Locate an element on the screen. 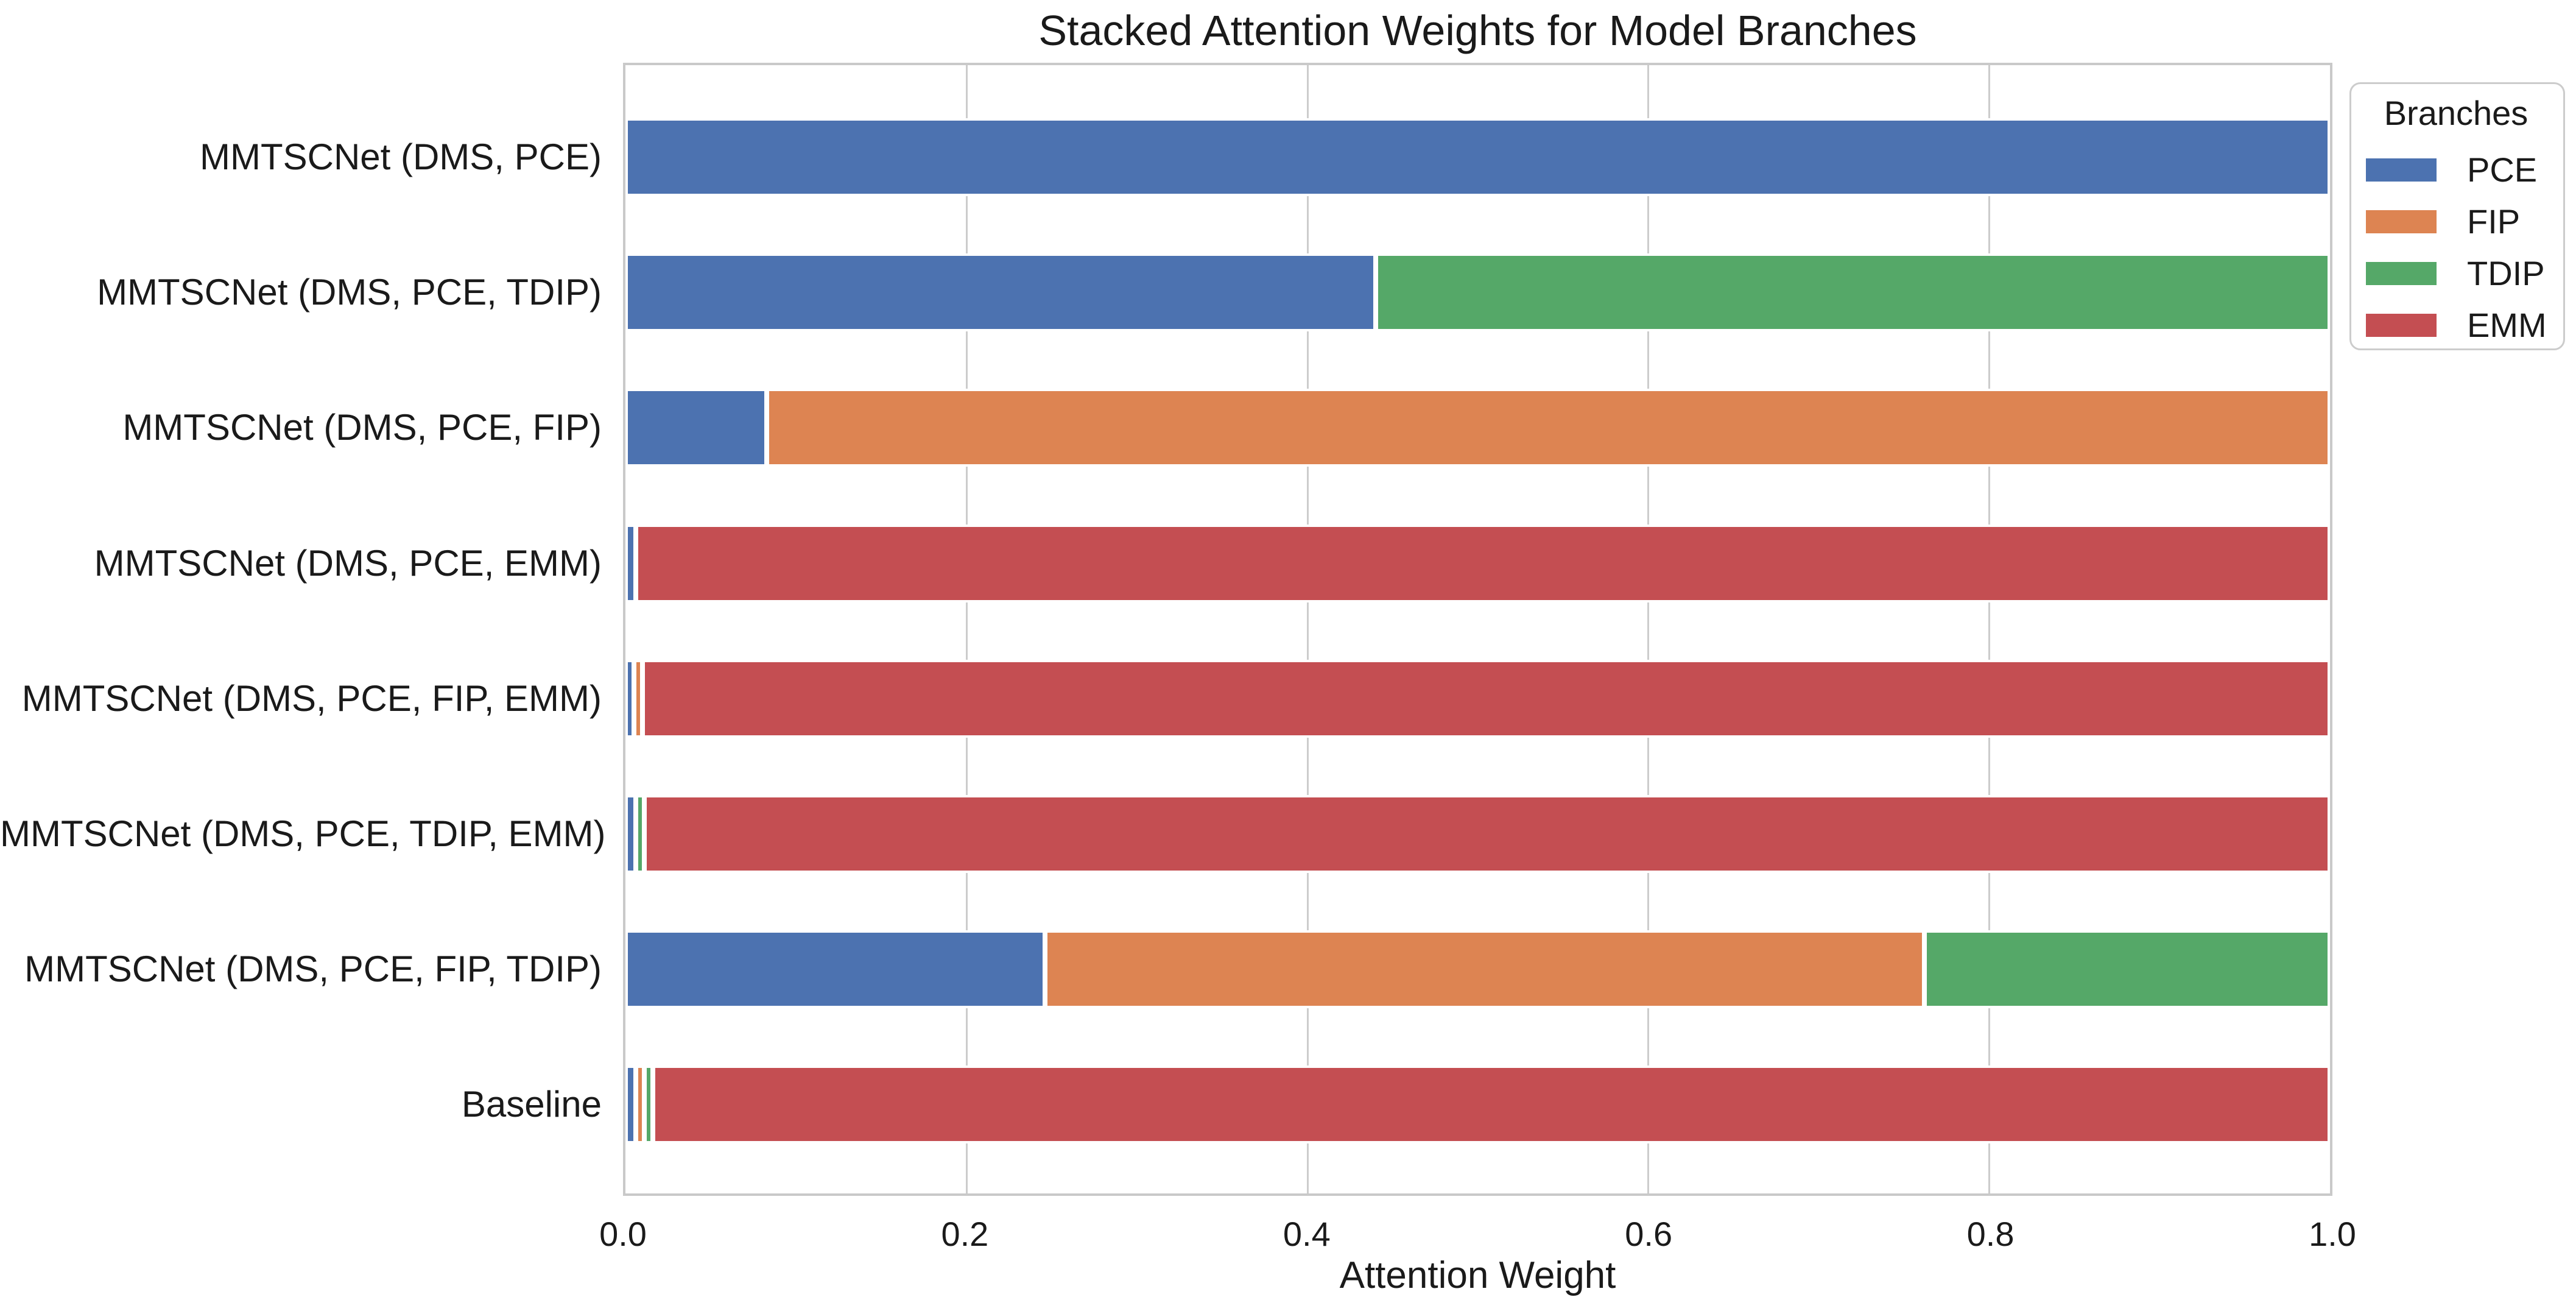  x-tick-label: 0.2 is located at coordinates (965, 1234).